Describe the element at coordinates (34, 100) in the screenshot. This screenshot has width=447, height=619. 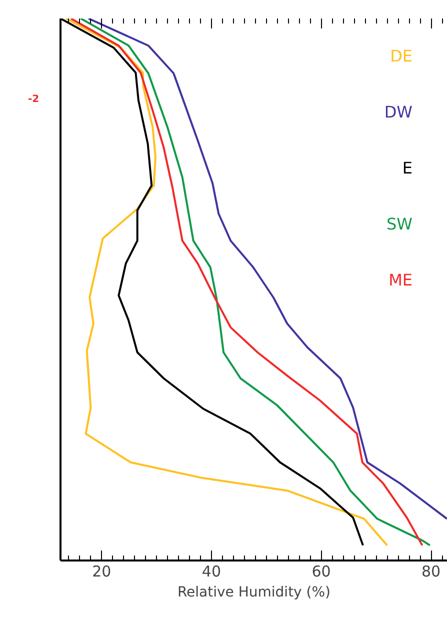
I see `text: -2` at that location.